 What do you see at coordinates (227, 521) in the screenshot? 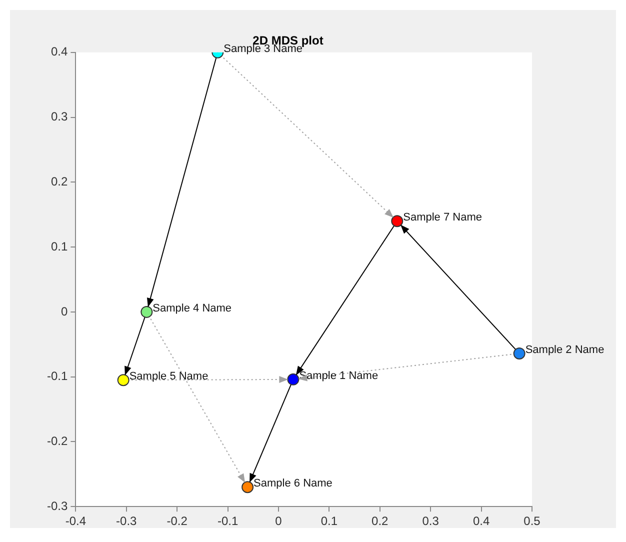
I see `x-tick-label: -0.1` at bounding box center [227, 521].